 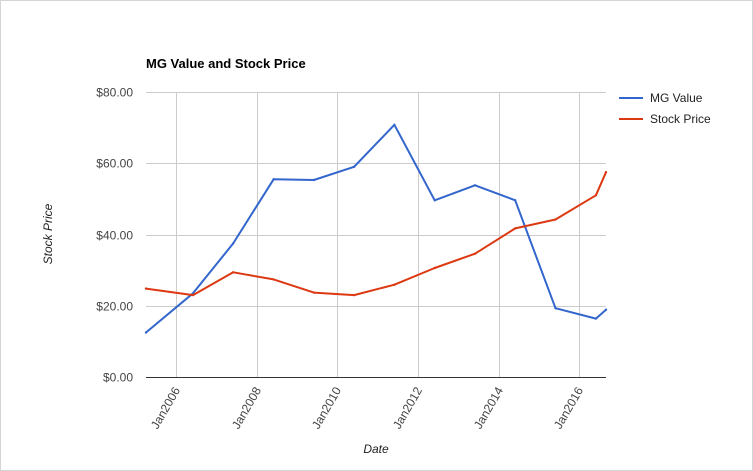 I want to click on y-tick-label: $0.00, so click(x=118, y=378).